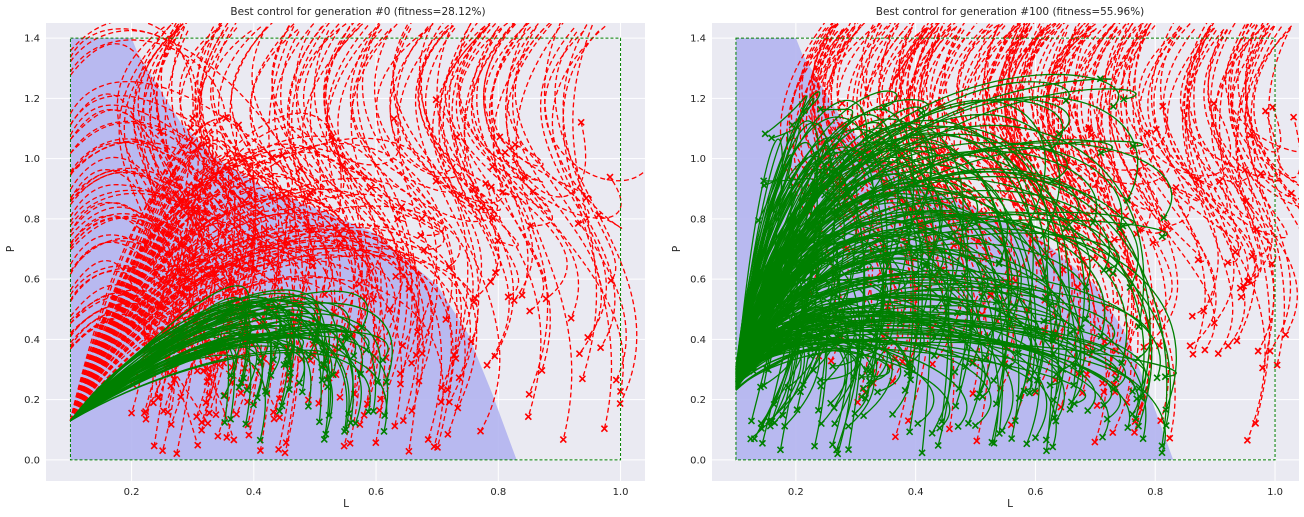 This screenshot has width=1304, height=517. I want to click on x-tick-label: 0.2, so click(796, 492).